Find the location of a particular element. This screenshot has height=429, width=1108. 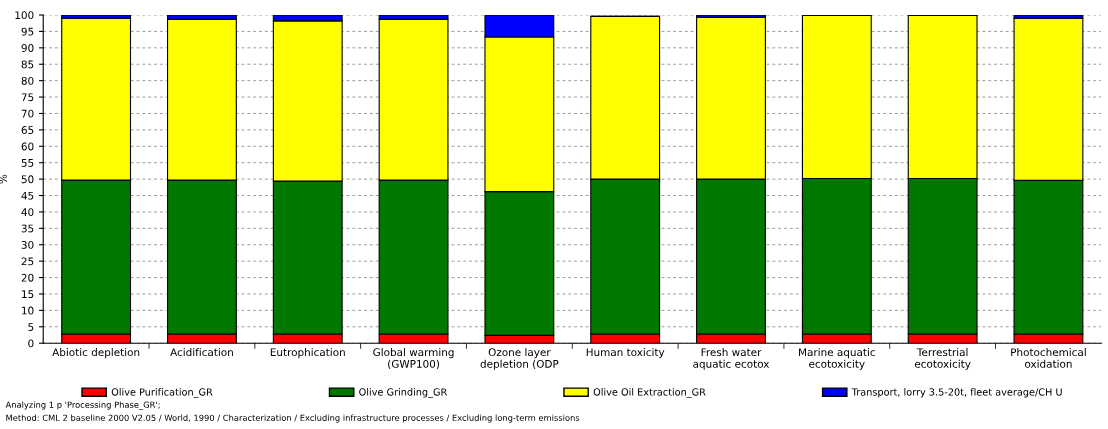

y-tick-label: 10 is located at coordinates (28, 310).